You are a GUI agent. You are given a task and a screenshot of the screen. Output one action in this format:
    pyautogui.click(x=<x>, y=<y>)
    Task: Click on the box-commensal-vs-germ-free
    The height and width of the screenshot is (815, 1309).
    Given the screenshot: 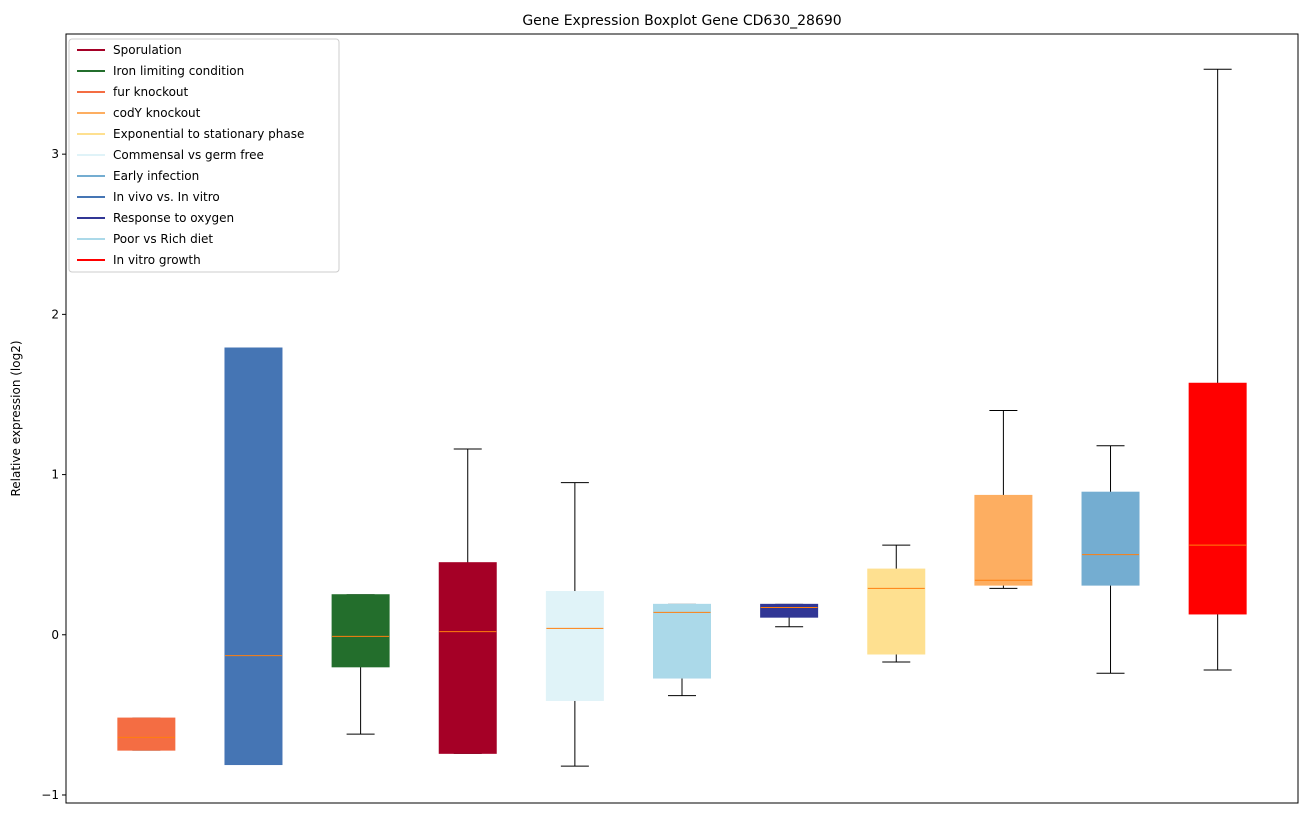 What is the action you would take?
    pyautogui.click(x=574, y=624)
    